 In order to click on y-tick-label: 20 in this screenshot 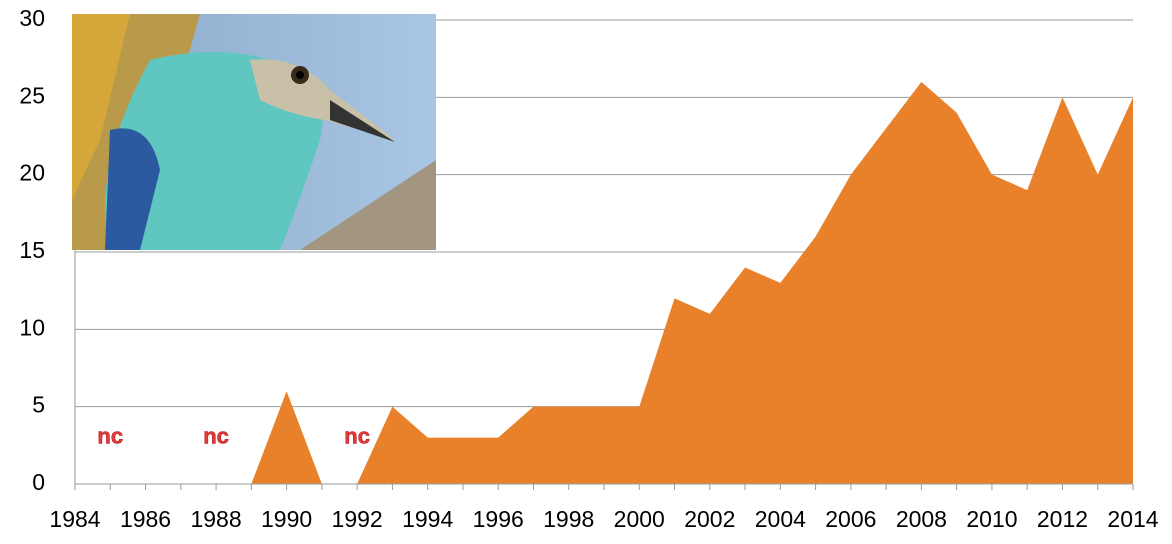, I will do `click(32, 173)`.